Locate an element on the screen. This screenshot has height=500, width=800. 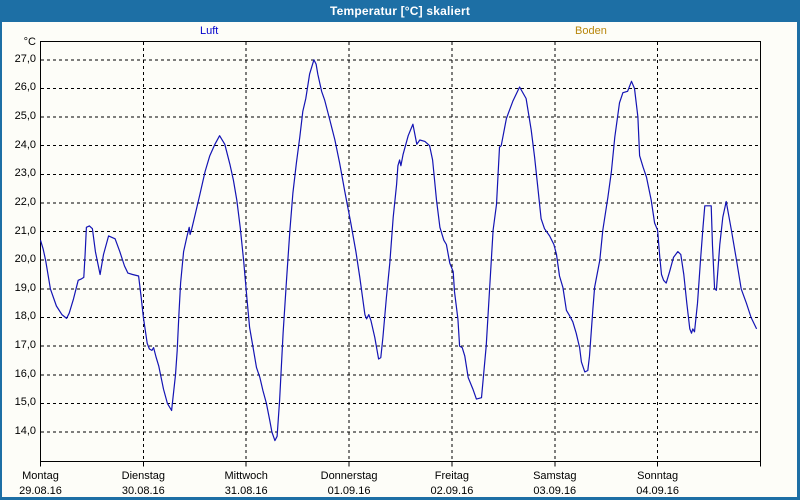
y-tick-label: 23,0 is located at coordinates (25, 173).